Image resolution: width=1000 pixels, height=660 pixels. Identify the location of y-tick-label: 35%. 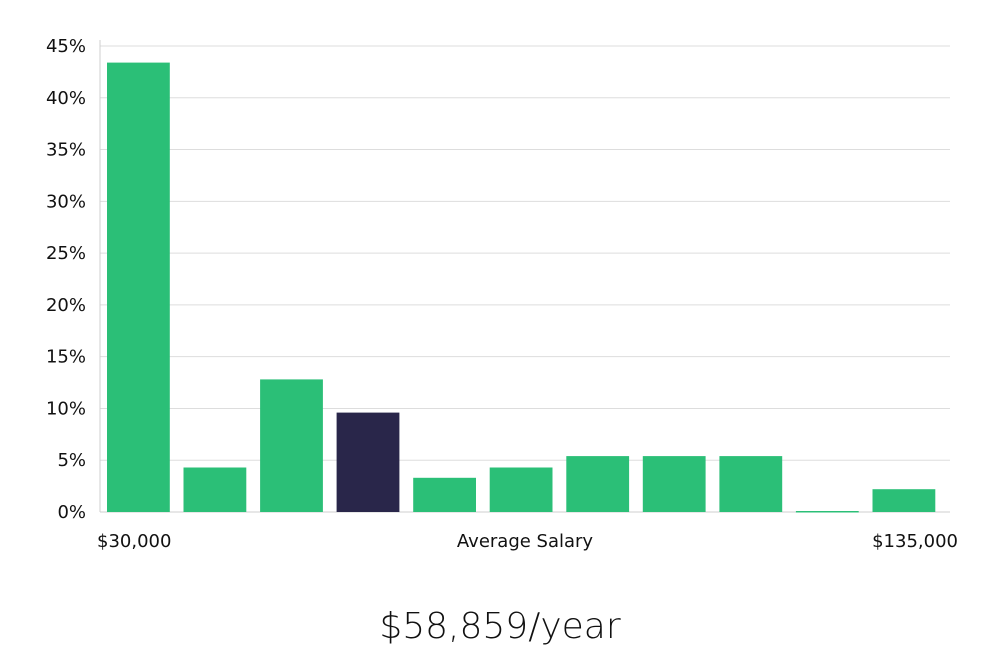
(66, 150).